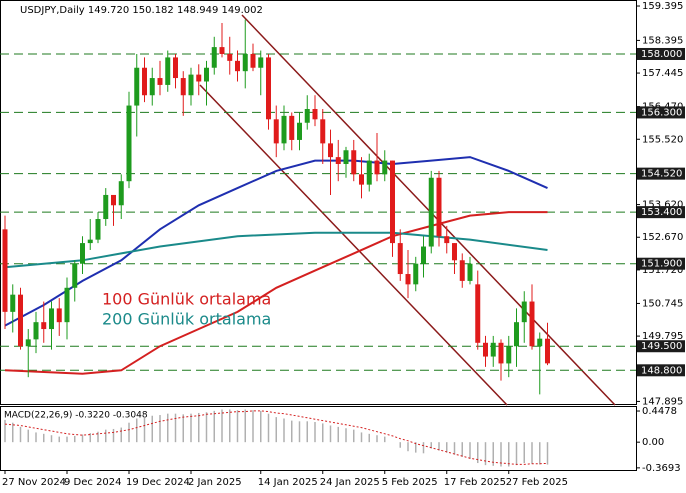 The width and height of the screenshot is (686, 493). Describe the element at coordinates (410, 482) in the screenshot. I see `x-tick-label: 5 Feb 2025` at that location.